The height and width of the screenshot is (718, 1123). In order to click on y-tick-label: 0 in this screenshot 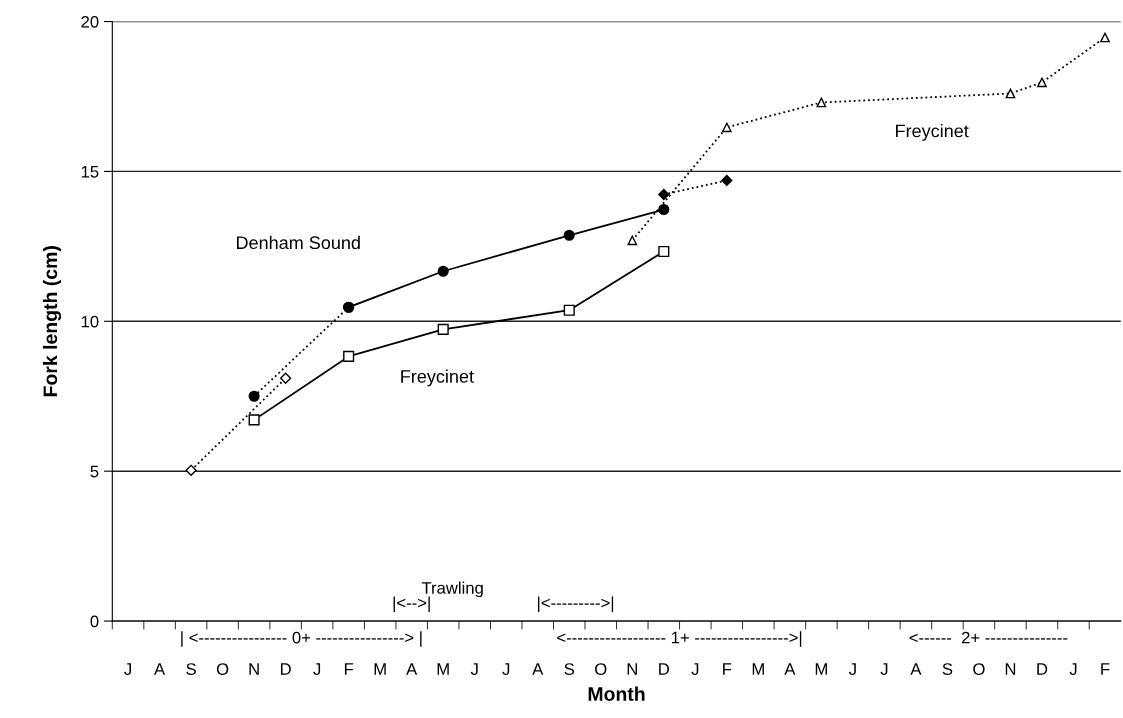, I will do `click(94, 621)`.